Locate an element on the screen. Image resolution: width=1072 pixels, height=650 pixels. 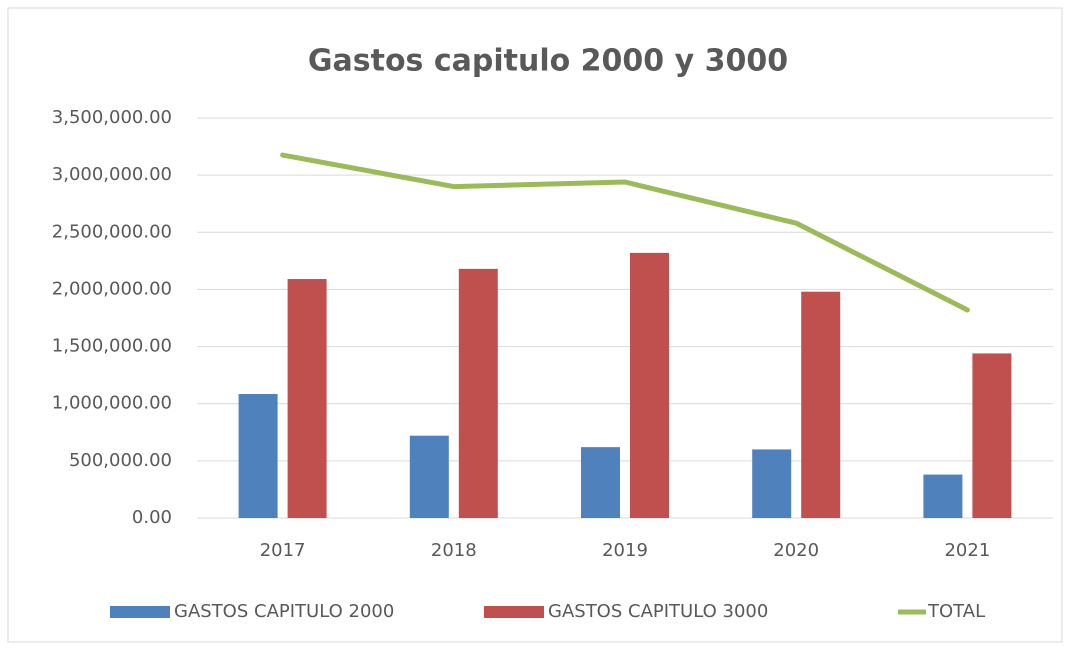
chart-title: Gastos capitulo 2000 y 3000 is located at coordinates (548, 61).